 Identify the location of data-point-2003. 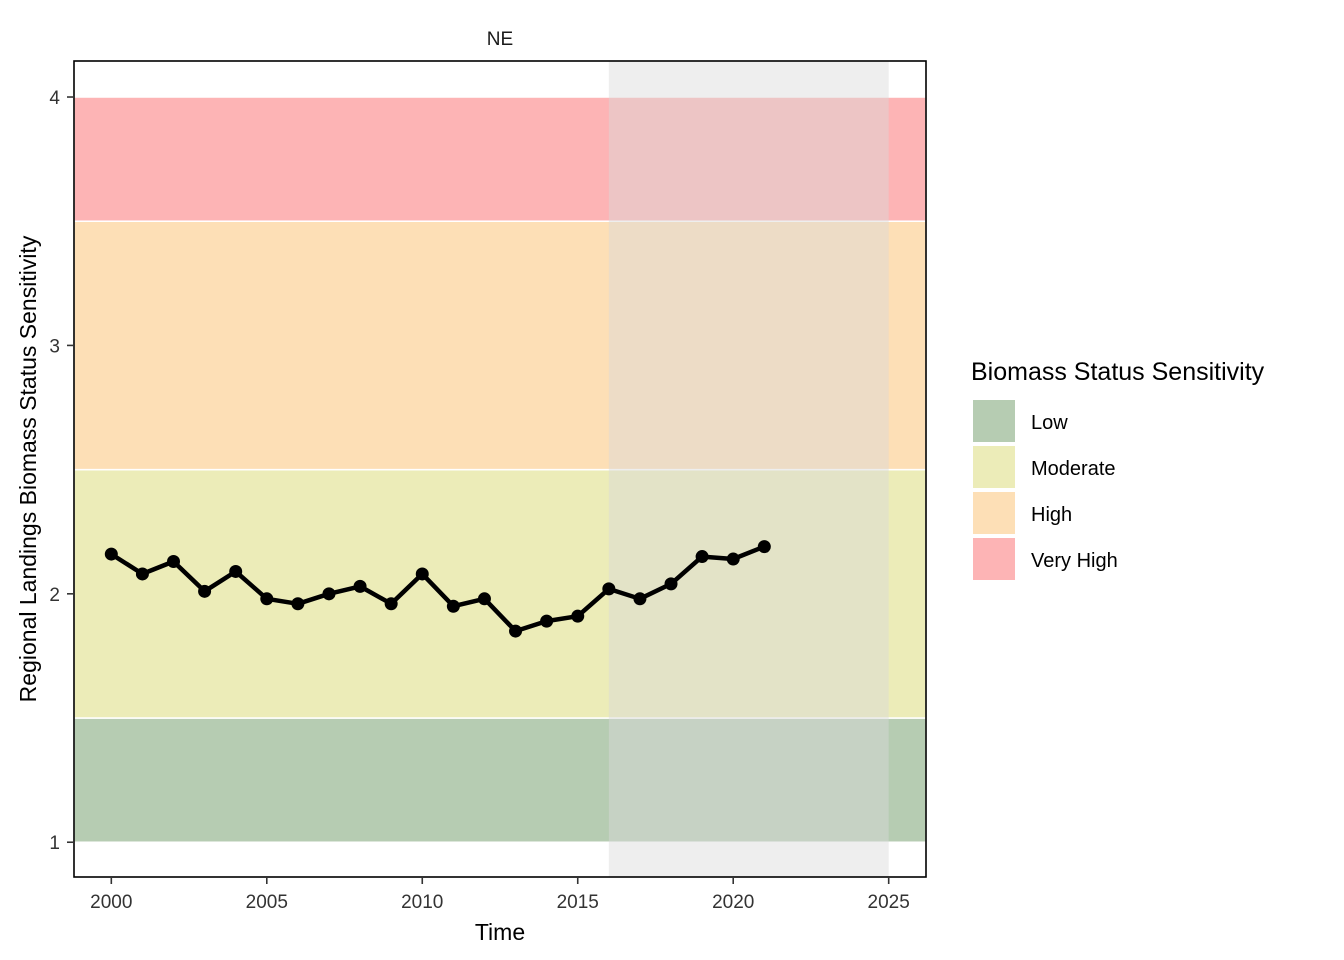
(205, 591).